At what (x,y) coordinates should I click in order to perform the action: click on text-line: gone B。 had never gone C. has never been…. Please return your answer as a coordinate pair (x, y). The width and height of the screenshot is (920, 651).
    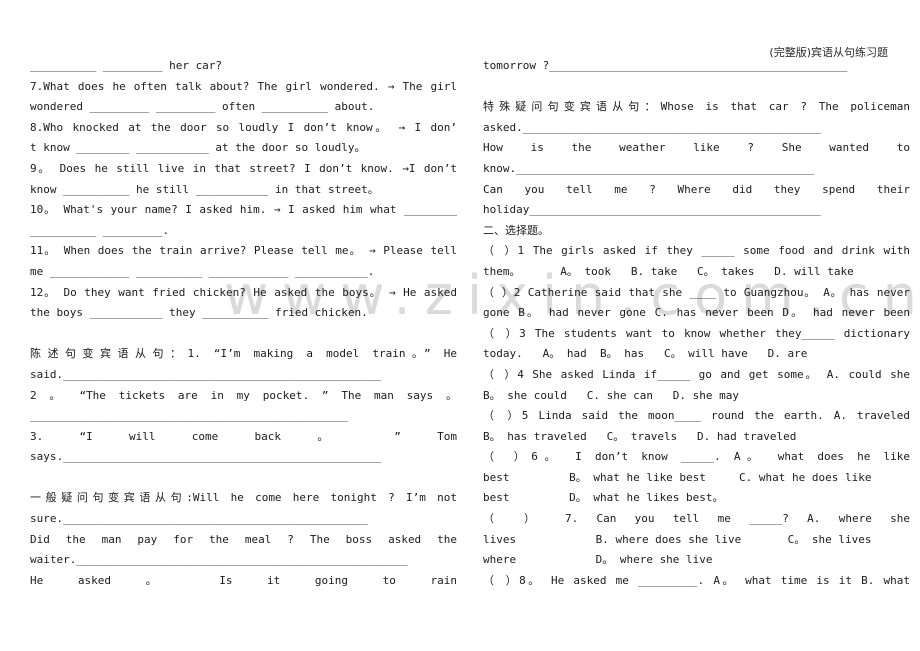
    Looking at the image, I should click on (696, 313).